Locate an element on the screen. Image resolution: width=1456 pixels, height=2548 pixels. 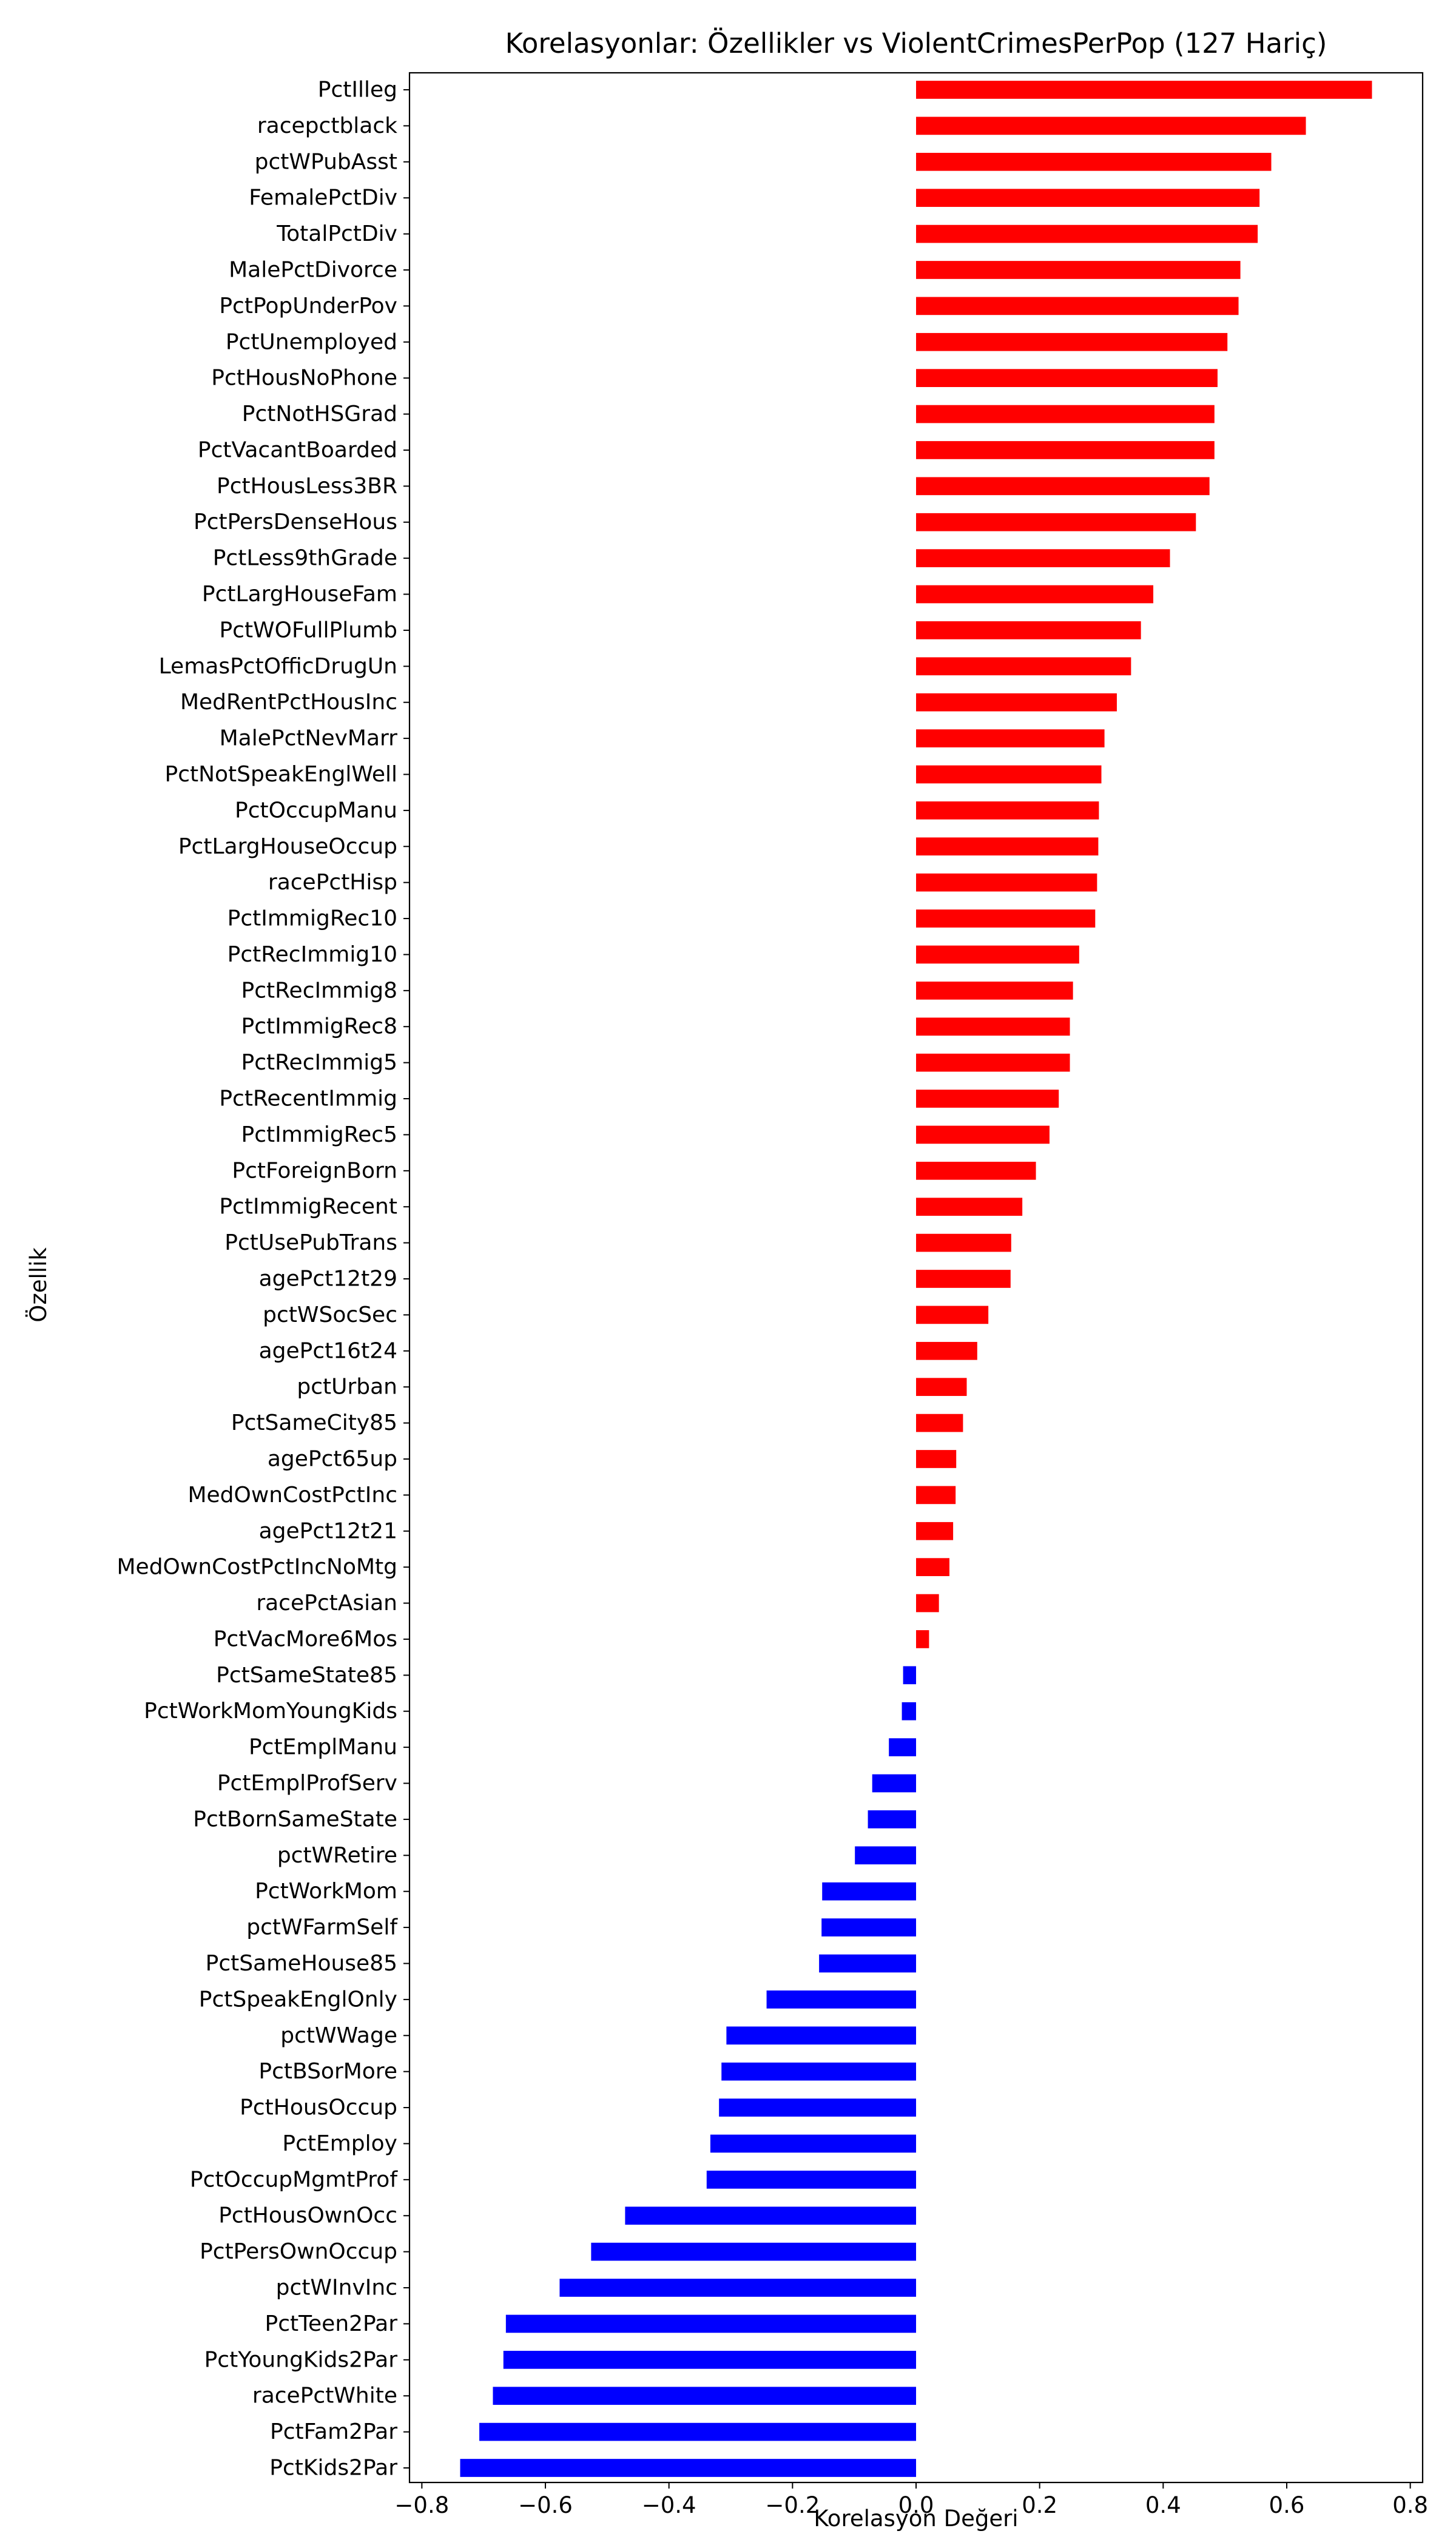
bar-pcturban is located at coordinates (941, 1387).